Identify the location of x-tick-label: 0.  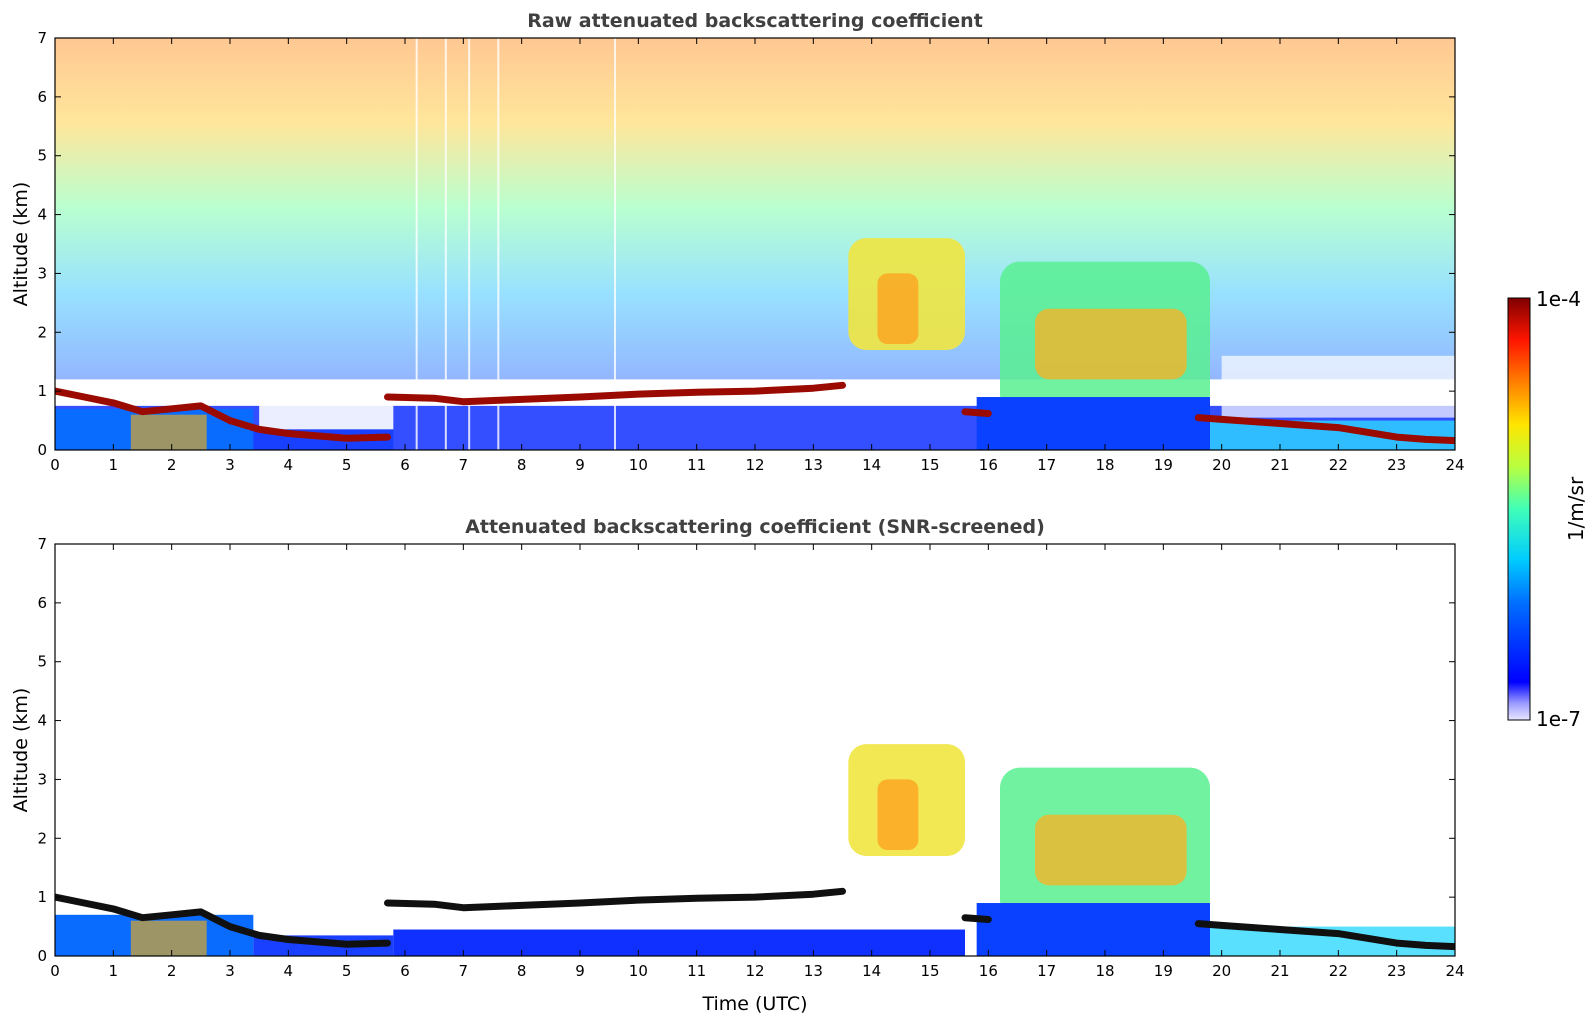
(55, 465).